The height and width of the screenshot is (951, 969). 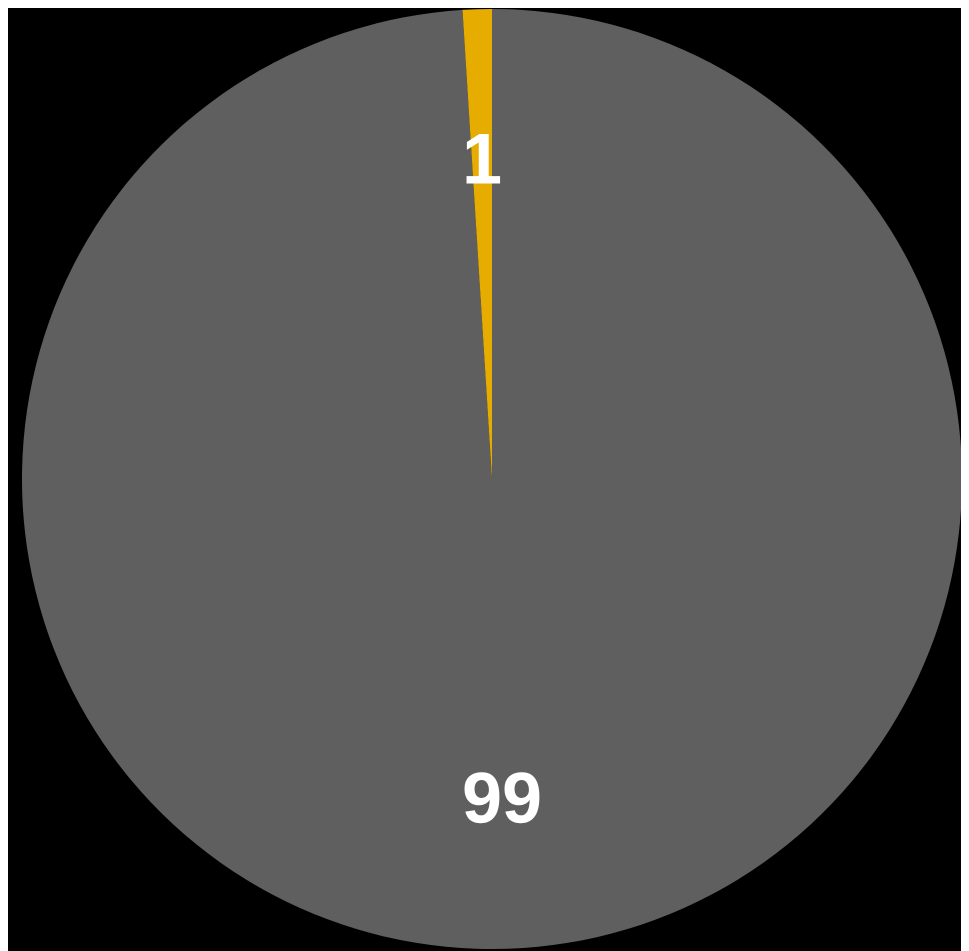 I want to click on data-label: 1, so click(x=482, y=160).